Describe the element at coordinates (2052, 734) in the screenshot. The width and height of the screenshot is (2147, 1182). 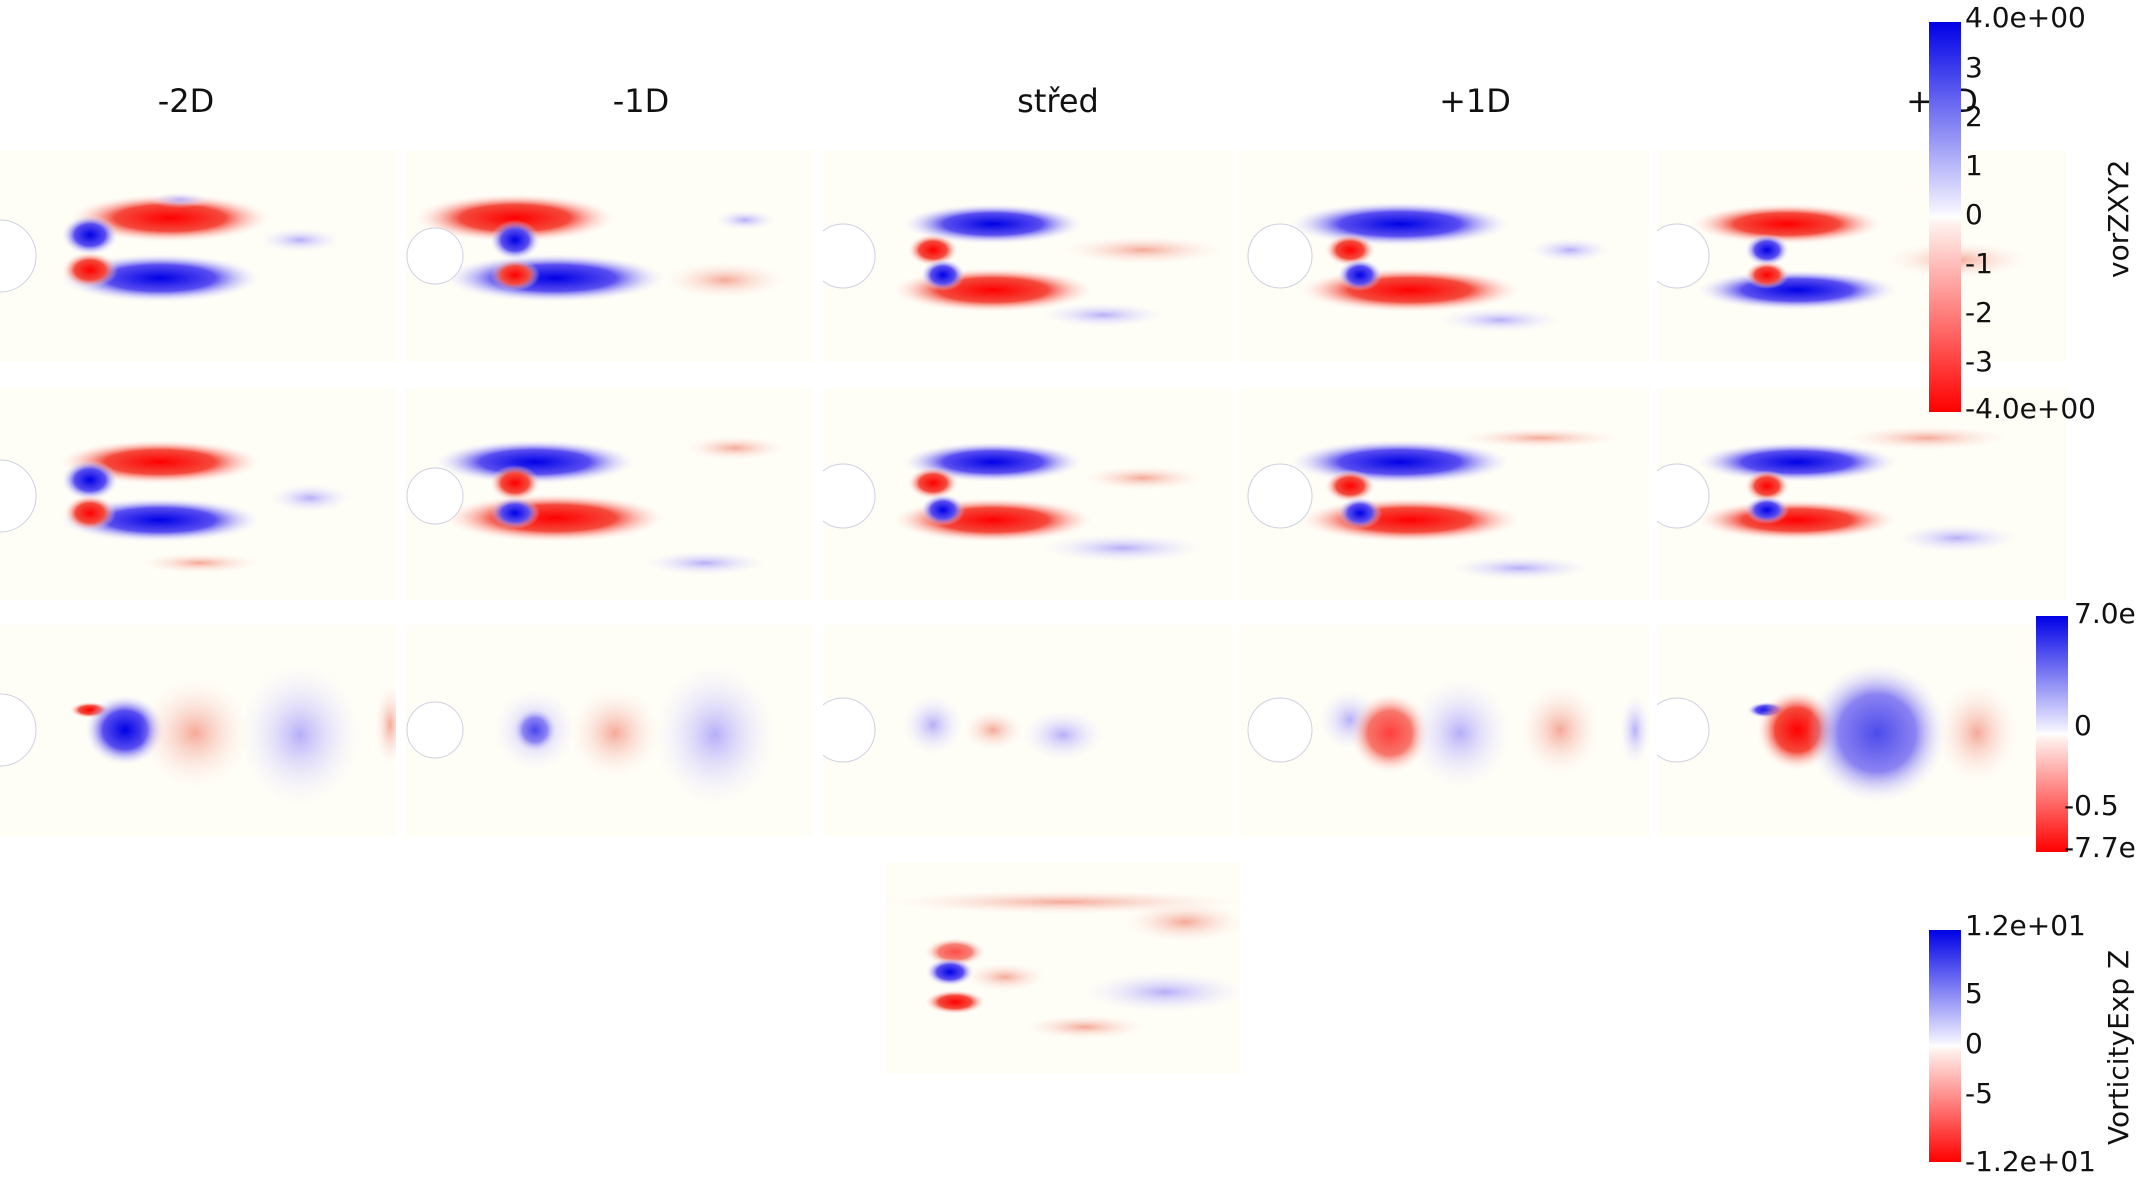
I see `colorbar-row3` at that location.